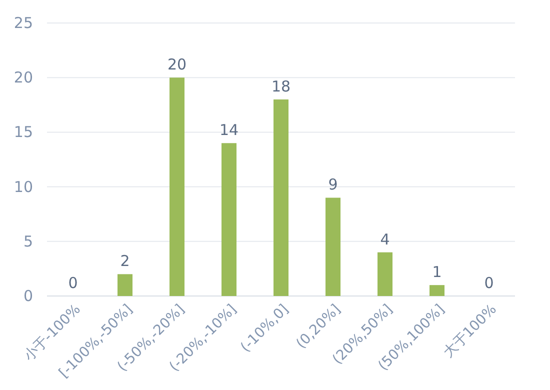 This screenshot has width=550, height=390. What do you see at coordinates (385, 239) in the screenshot?
I see `data-label: 4` at bounding box center [385, 239].